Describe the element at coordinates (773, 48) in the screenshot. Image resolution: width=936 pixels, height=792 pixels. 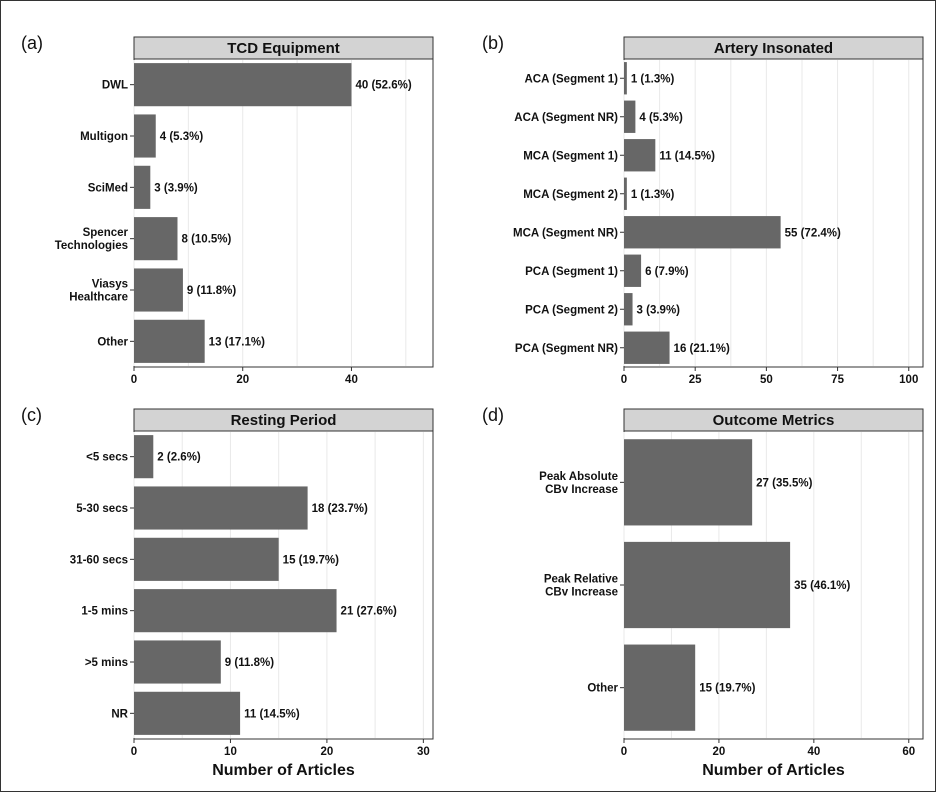
I see `panel-title: Artery Insonated` at that location.